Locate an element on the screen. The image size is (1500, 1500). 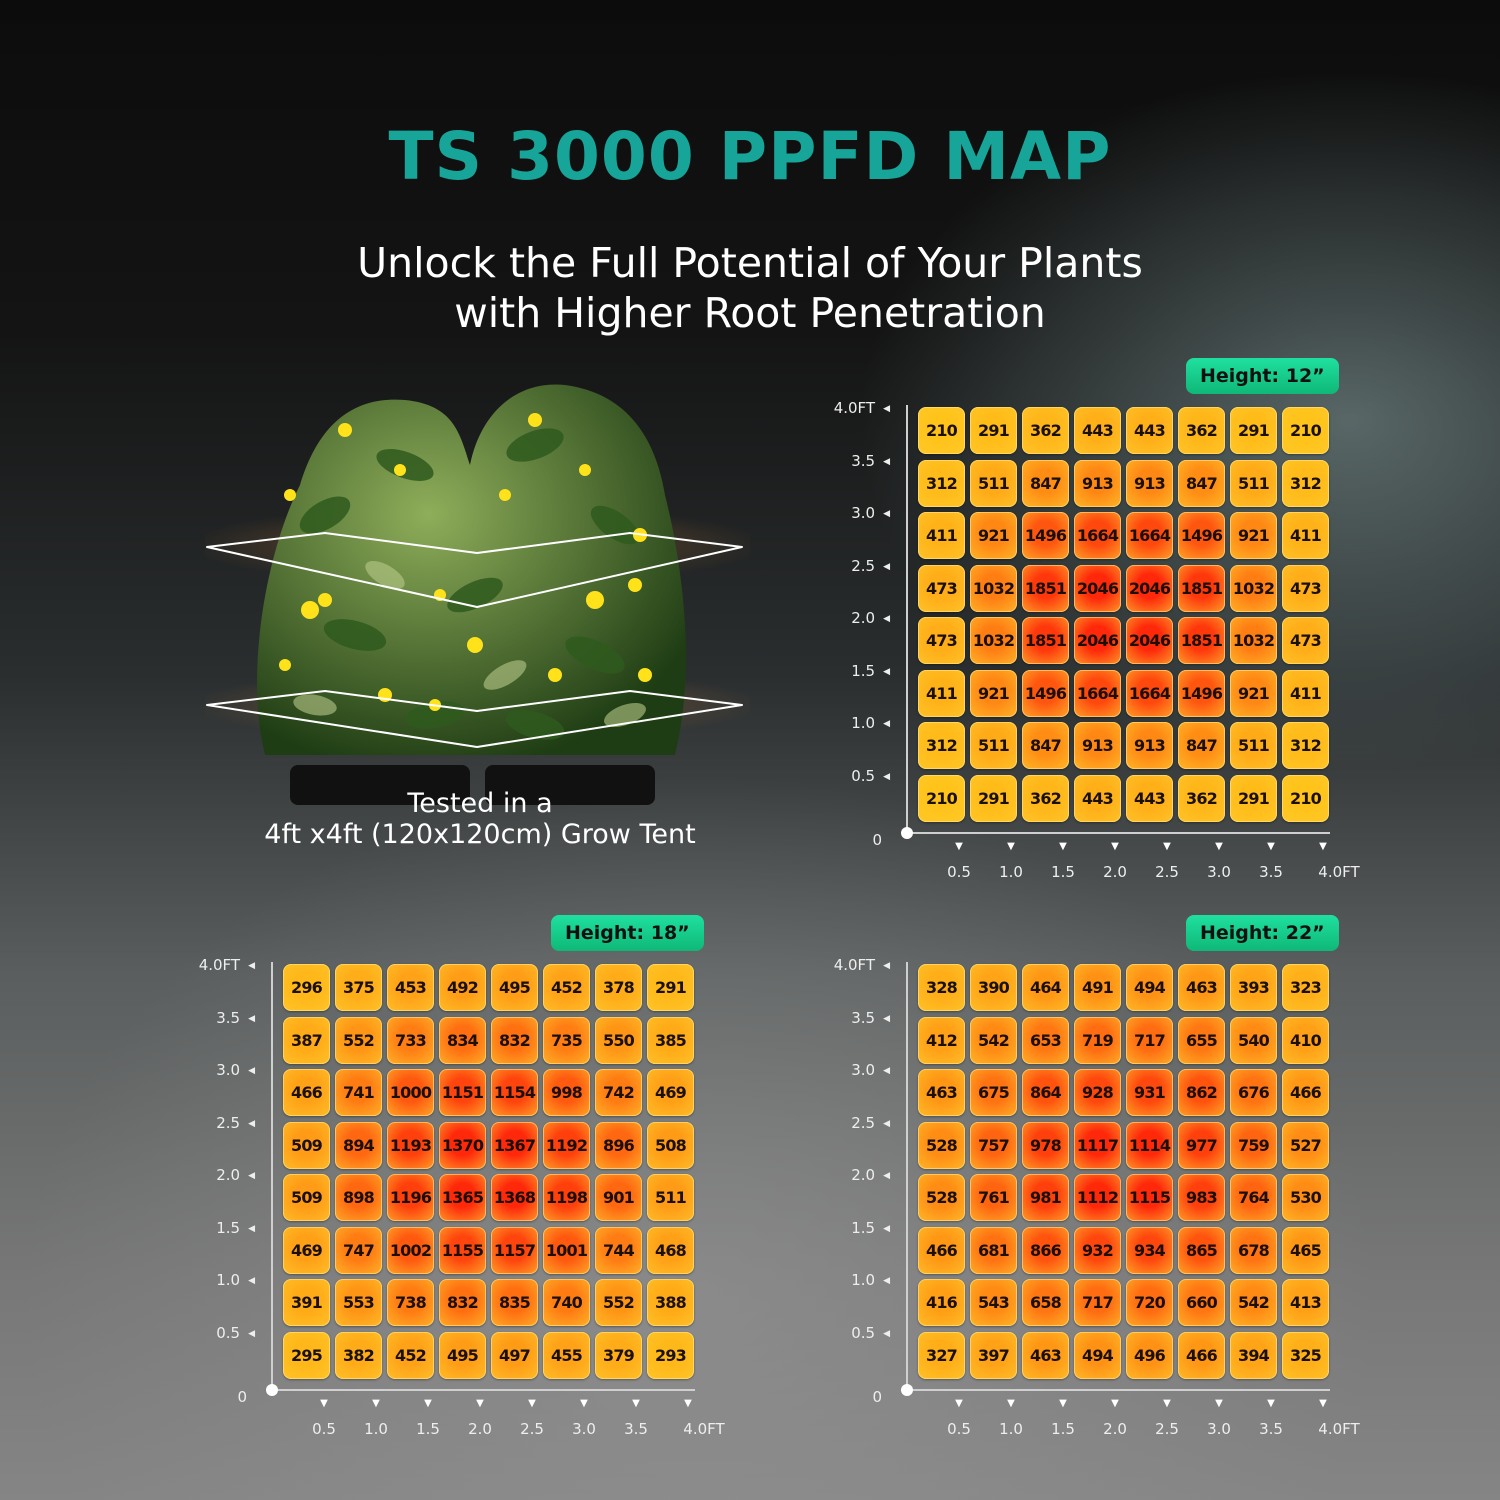
ppfd-cell: 382 is located at coordinates (358, 1355).